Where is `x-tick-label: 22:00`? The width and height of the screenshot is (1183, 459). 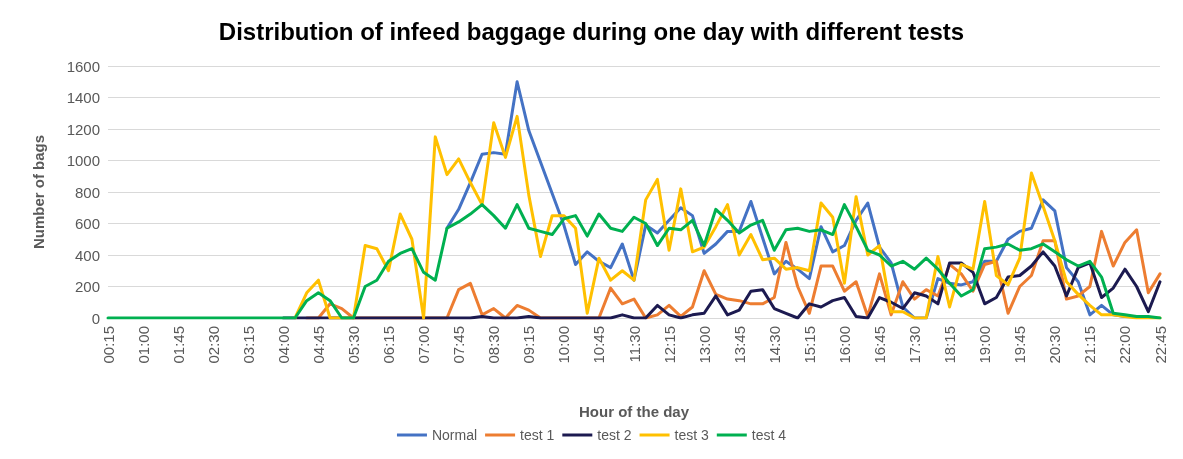
x-tick-label: 22:00 is located at coordinates (1125, 345).